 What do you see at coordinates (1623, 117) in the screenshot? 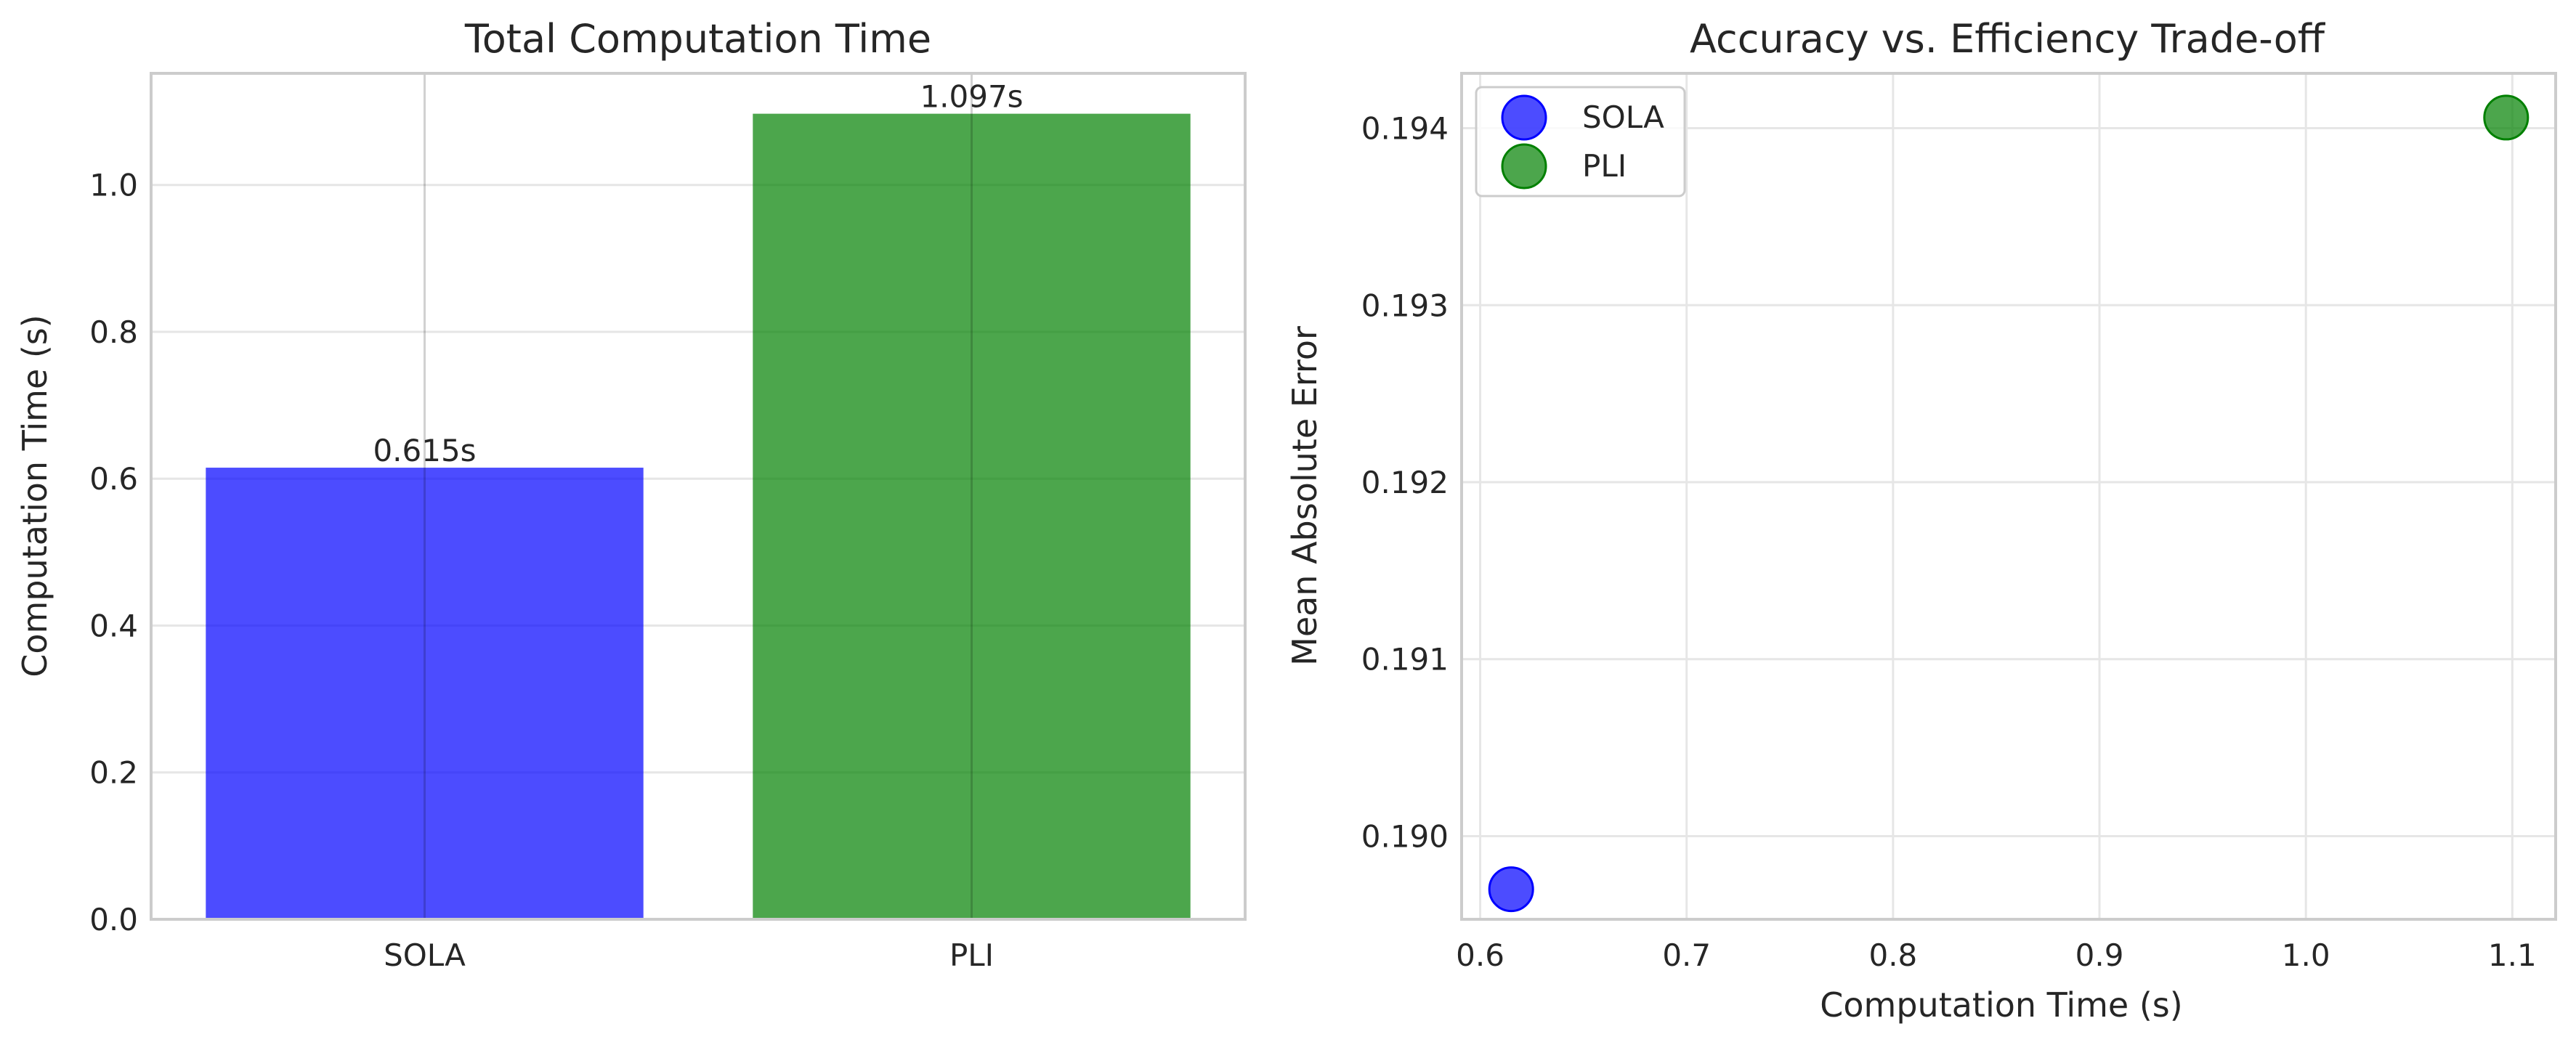
I see `legend-label-sola: SOLA` at bounding box center [1623, 117].